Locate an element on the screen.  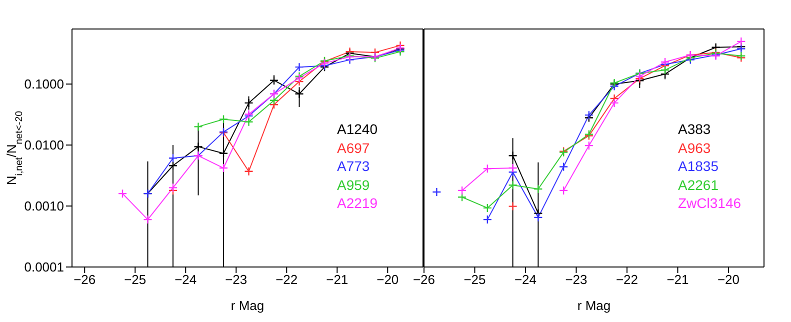
text: A1835 is located at coordinates (699, 166).